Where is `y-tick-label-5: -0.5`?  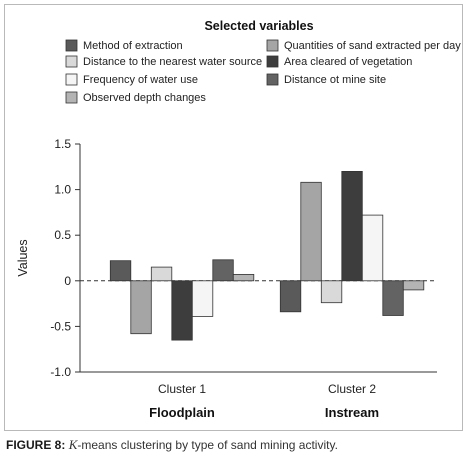
y-tick-label-5: -0.5 is located at coordinates (60, 326).